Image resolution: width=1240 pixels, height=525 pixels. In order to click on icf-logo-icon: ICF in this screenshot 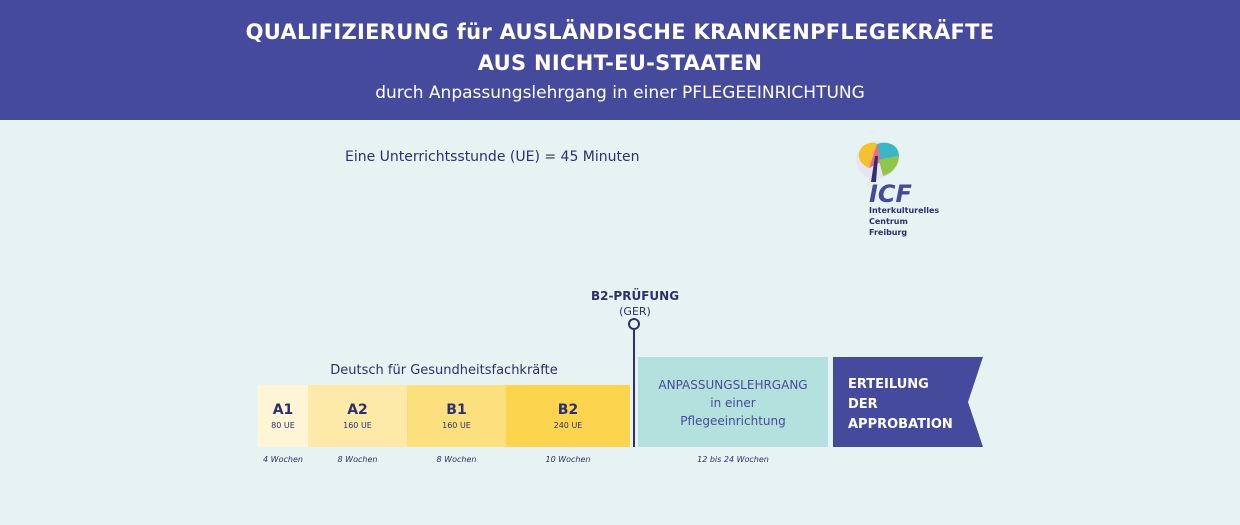, I will do `click(884, 174)`.